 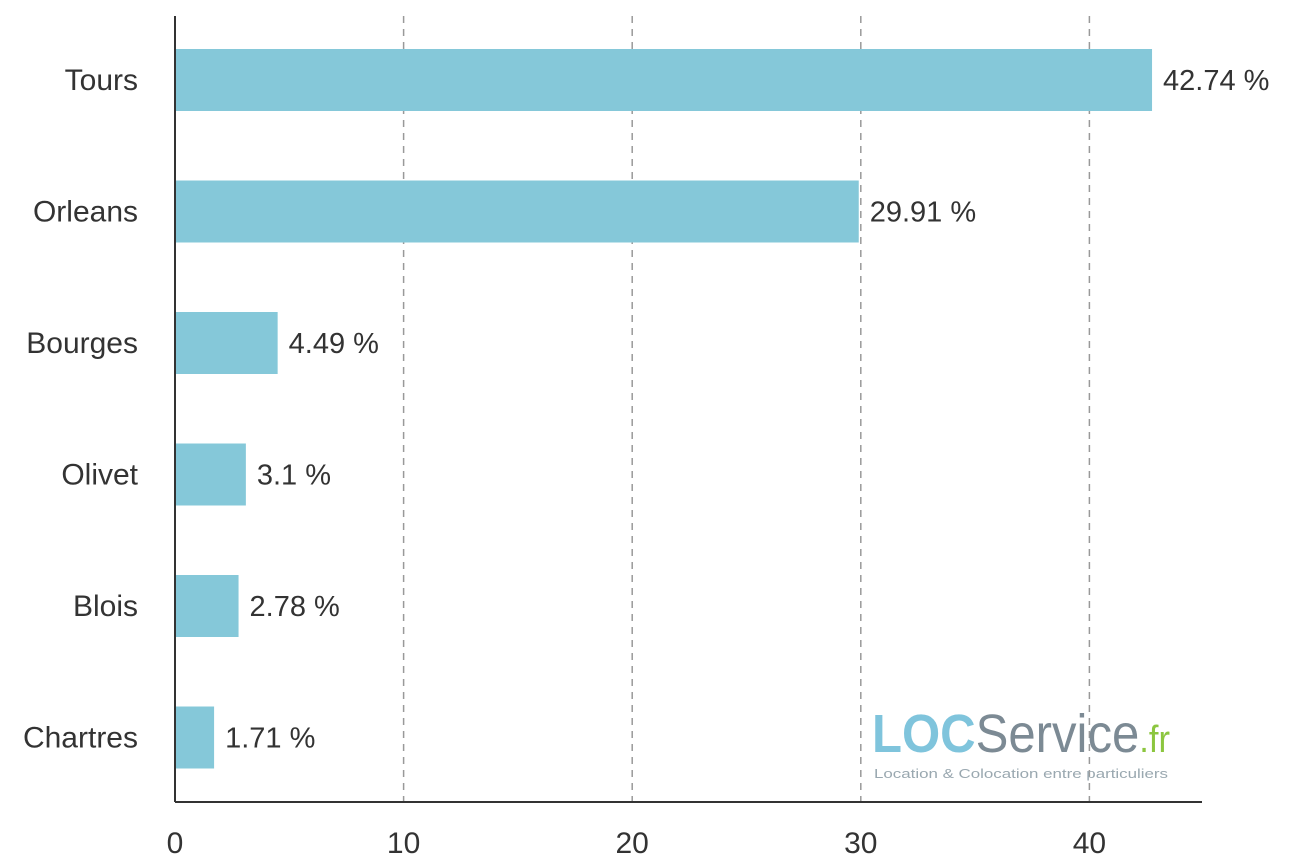 I want to click on value-label-olivet: 3.1 %, so click(x=294, y=476).